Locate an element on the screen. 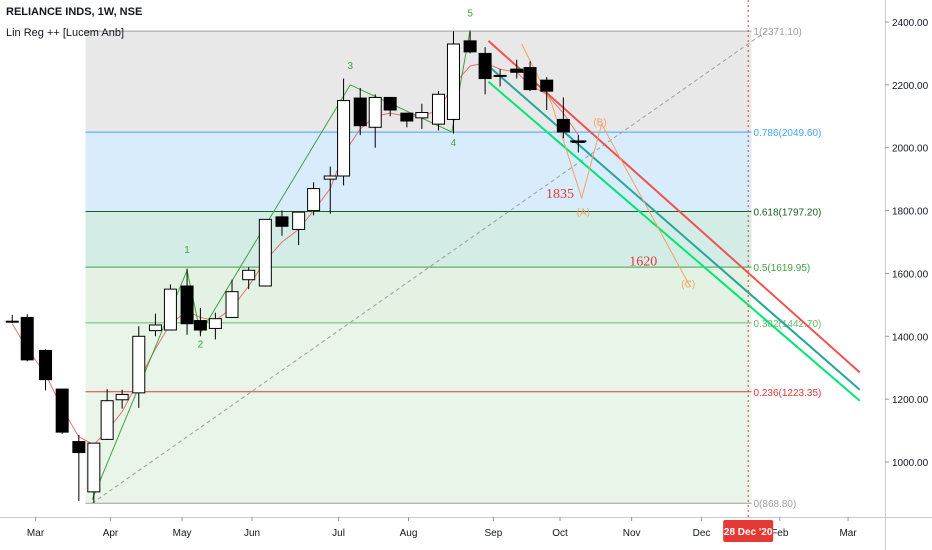 The height and width of the screenshot is (550, 932). time-tick-label: Apr is located at coordinates (111, 533).